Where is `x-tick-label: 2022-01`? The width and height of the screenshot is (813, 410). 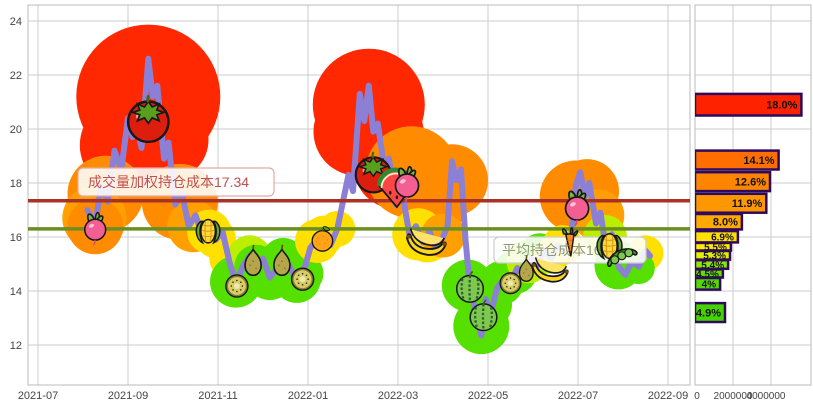
x-tick-label: 2022-01 is located at coordinates (308, 396).